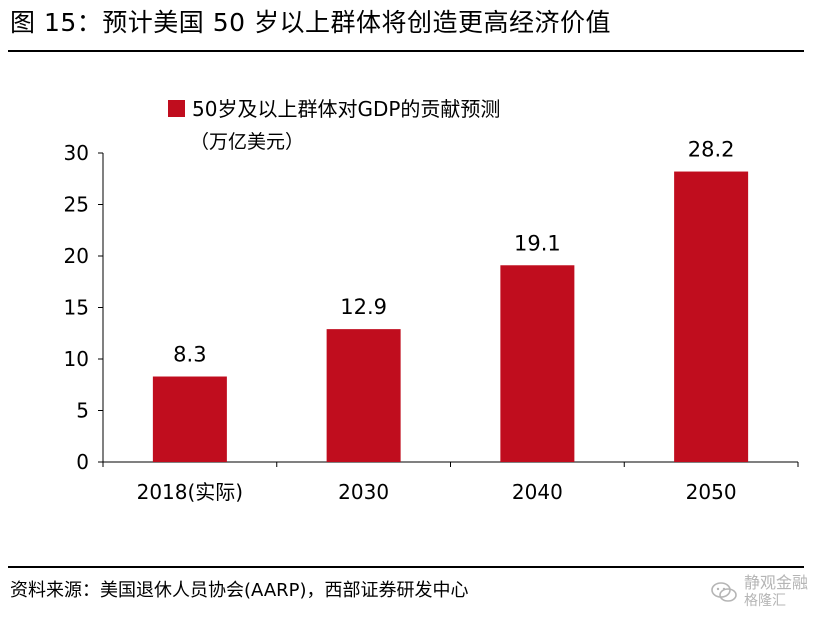 Image resolution: width=822 pixels, height=623 pixels. Describe the element at coordinates (406, 567) in the screenshot. I see `footer-divider` at that location.